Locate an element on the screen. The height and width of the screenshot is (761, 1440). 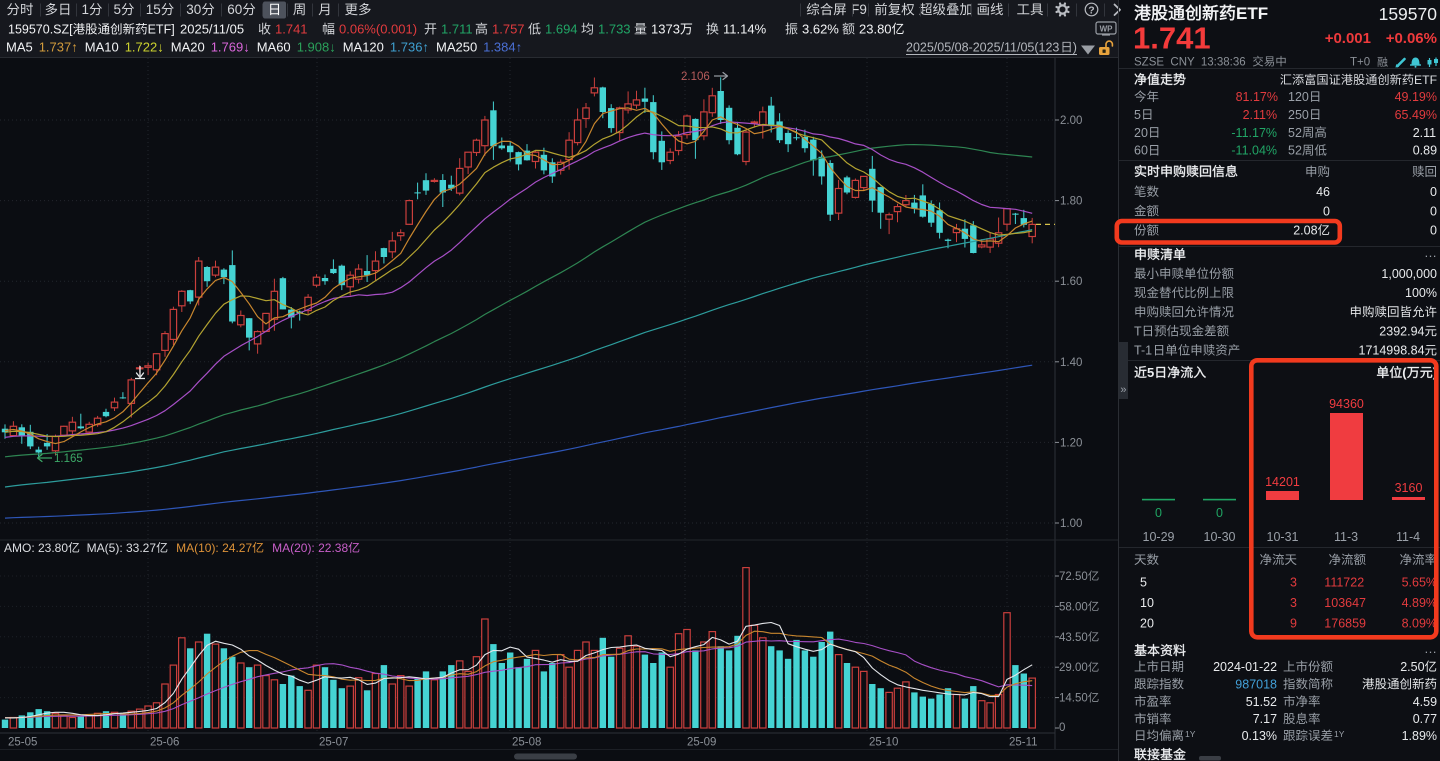
svg-text: 1.711 is located at coordinates (457, 29).